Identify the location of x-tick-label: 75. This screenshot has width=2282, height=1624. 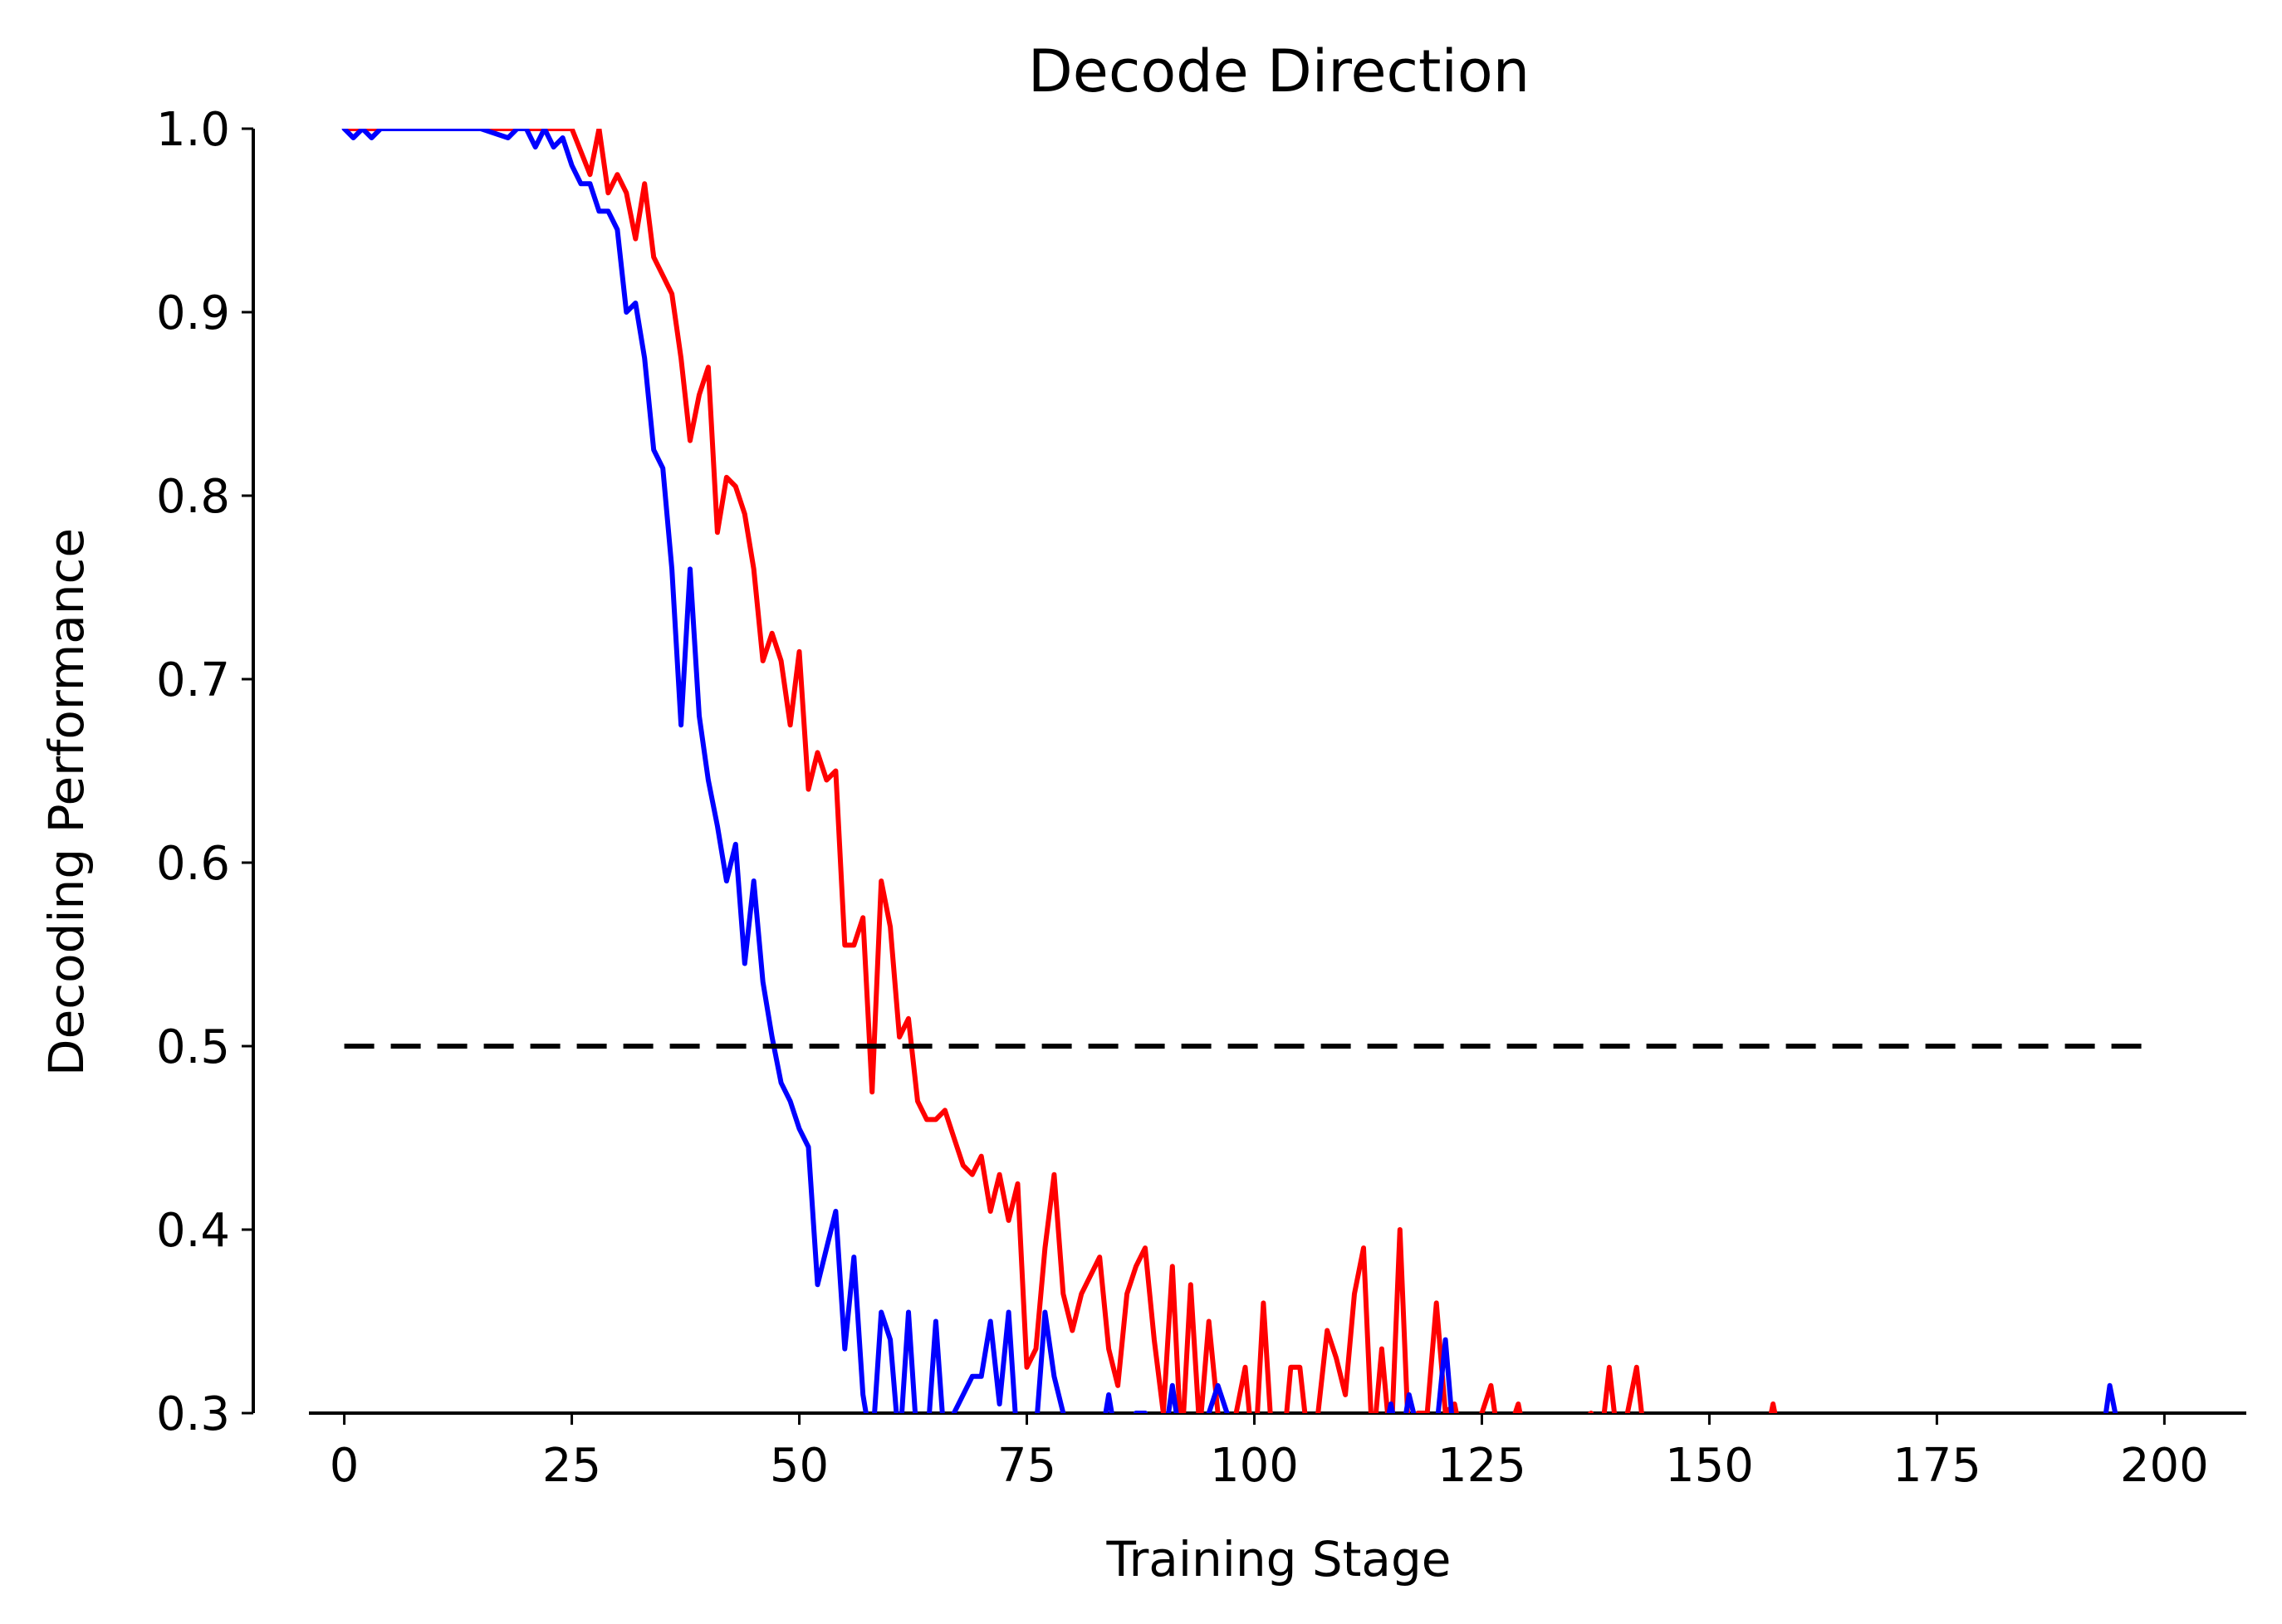
(1026, 1466).